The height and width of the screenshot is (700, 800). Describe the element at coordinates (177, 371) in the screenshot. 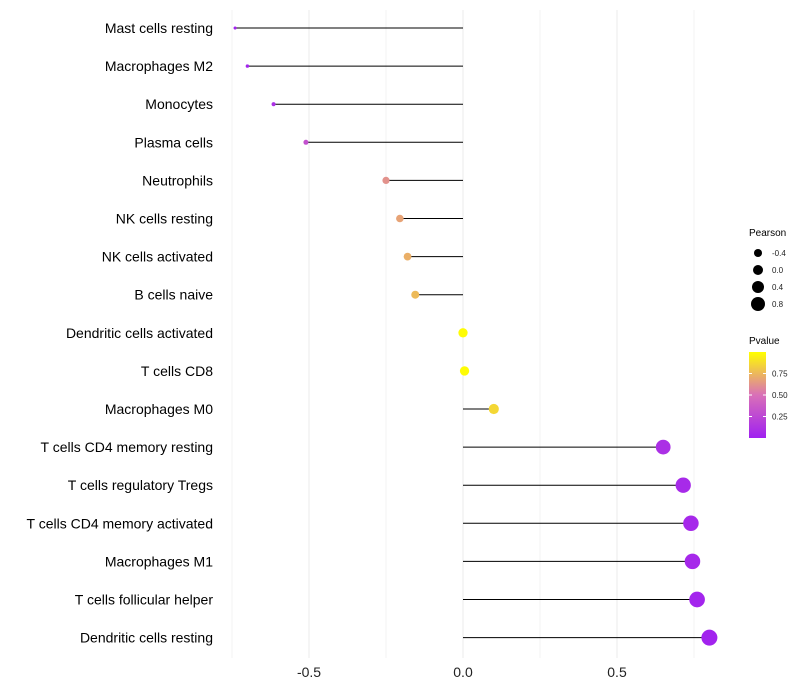

I see `category-label: T cells CD8` at that location.